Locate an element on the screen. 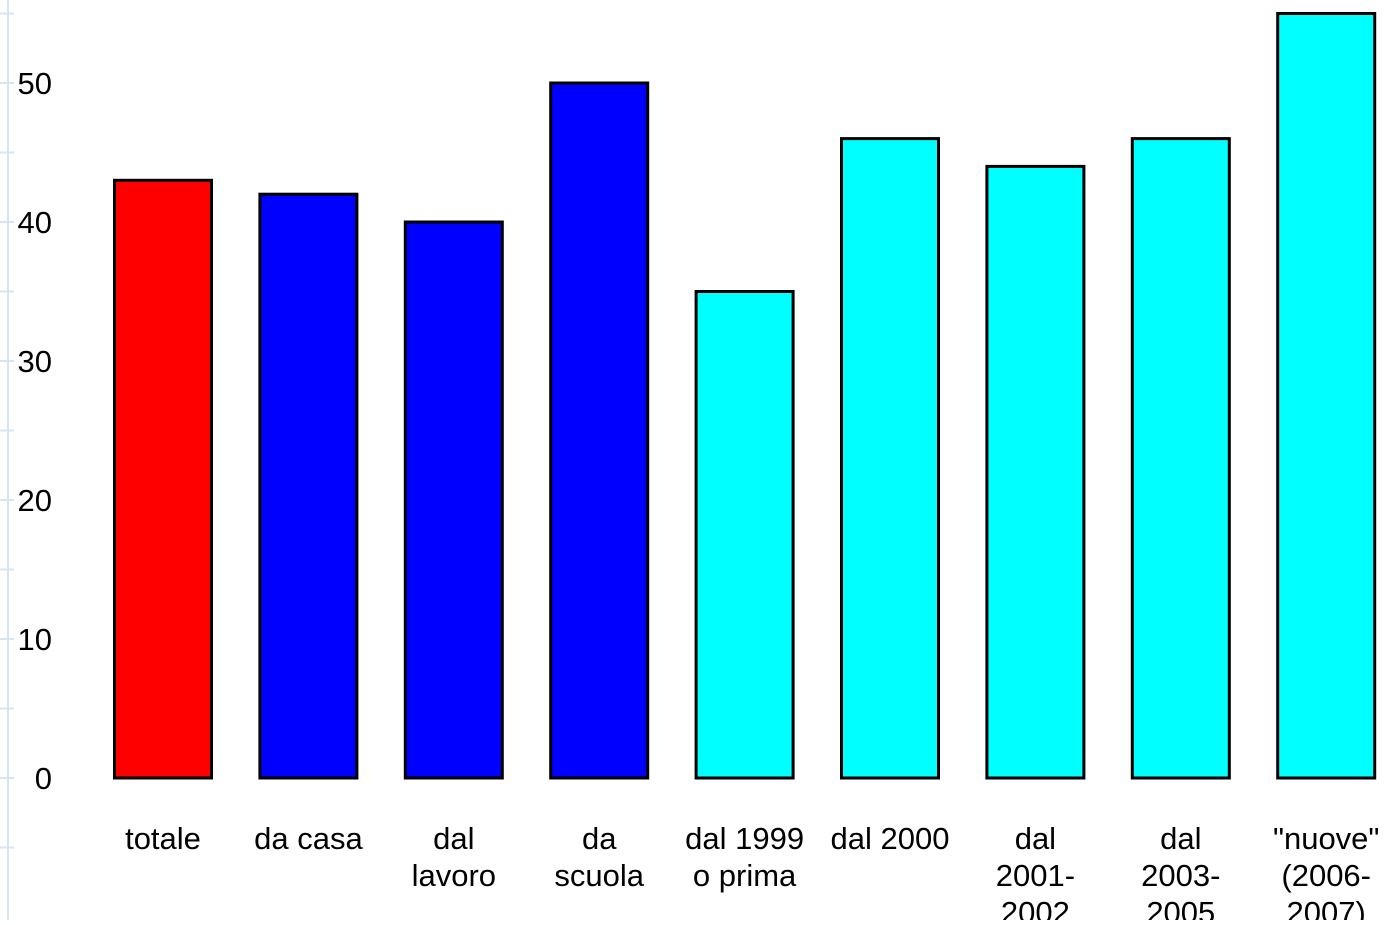 The height and width of the screenshot is (925, 1386). x-tick-label: totale is located at coordinates (163, 838).